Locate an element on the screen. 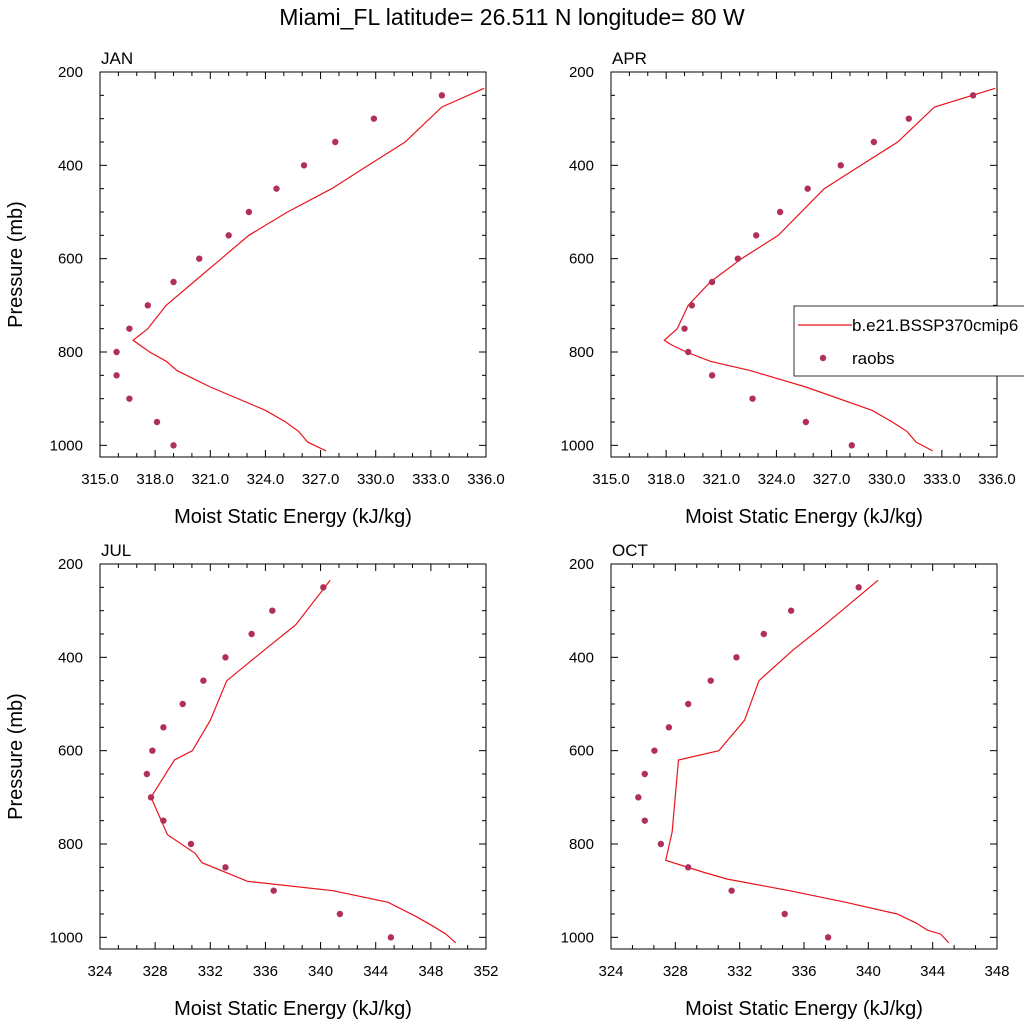 The width and height of the screenshot is (1024, 1024). x-tick-label: 332 is located at coordinates (739, 971).